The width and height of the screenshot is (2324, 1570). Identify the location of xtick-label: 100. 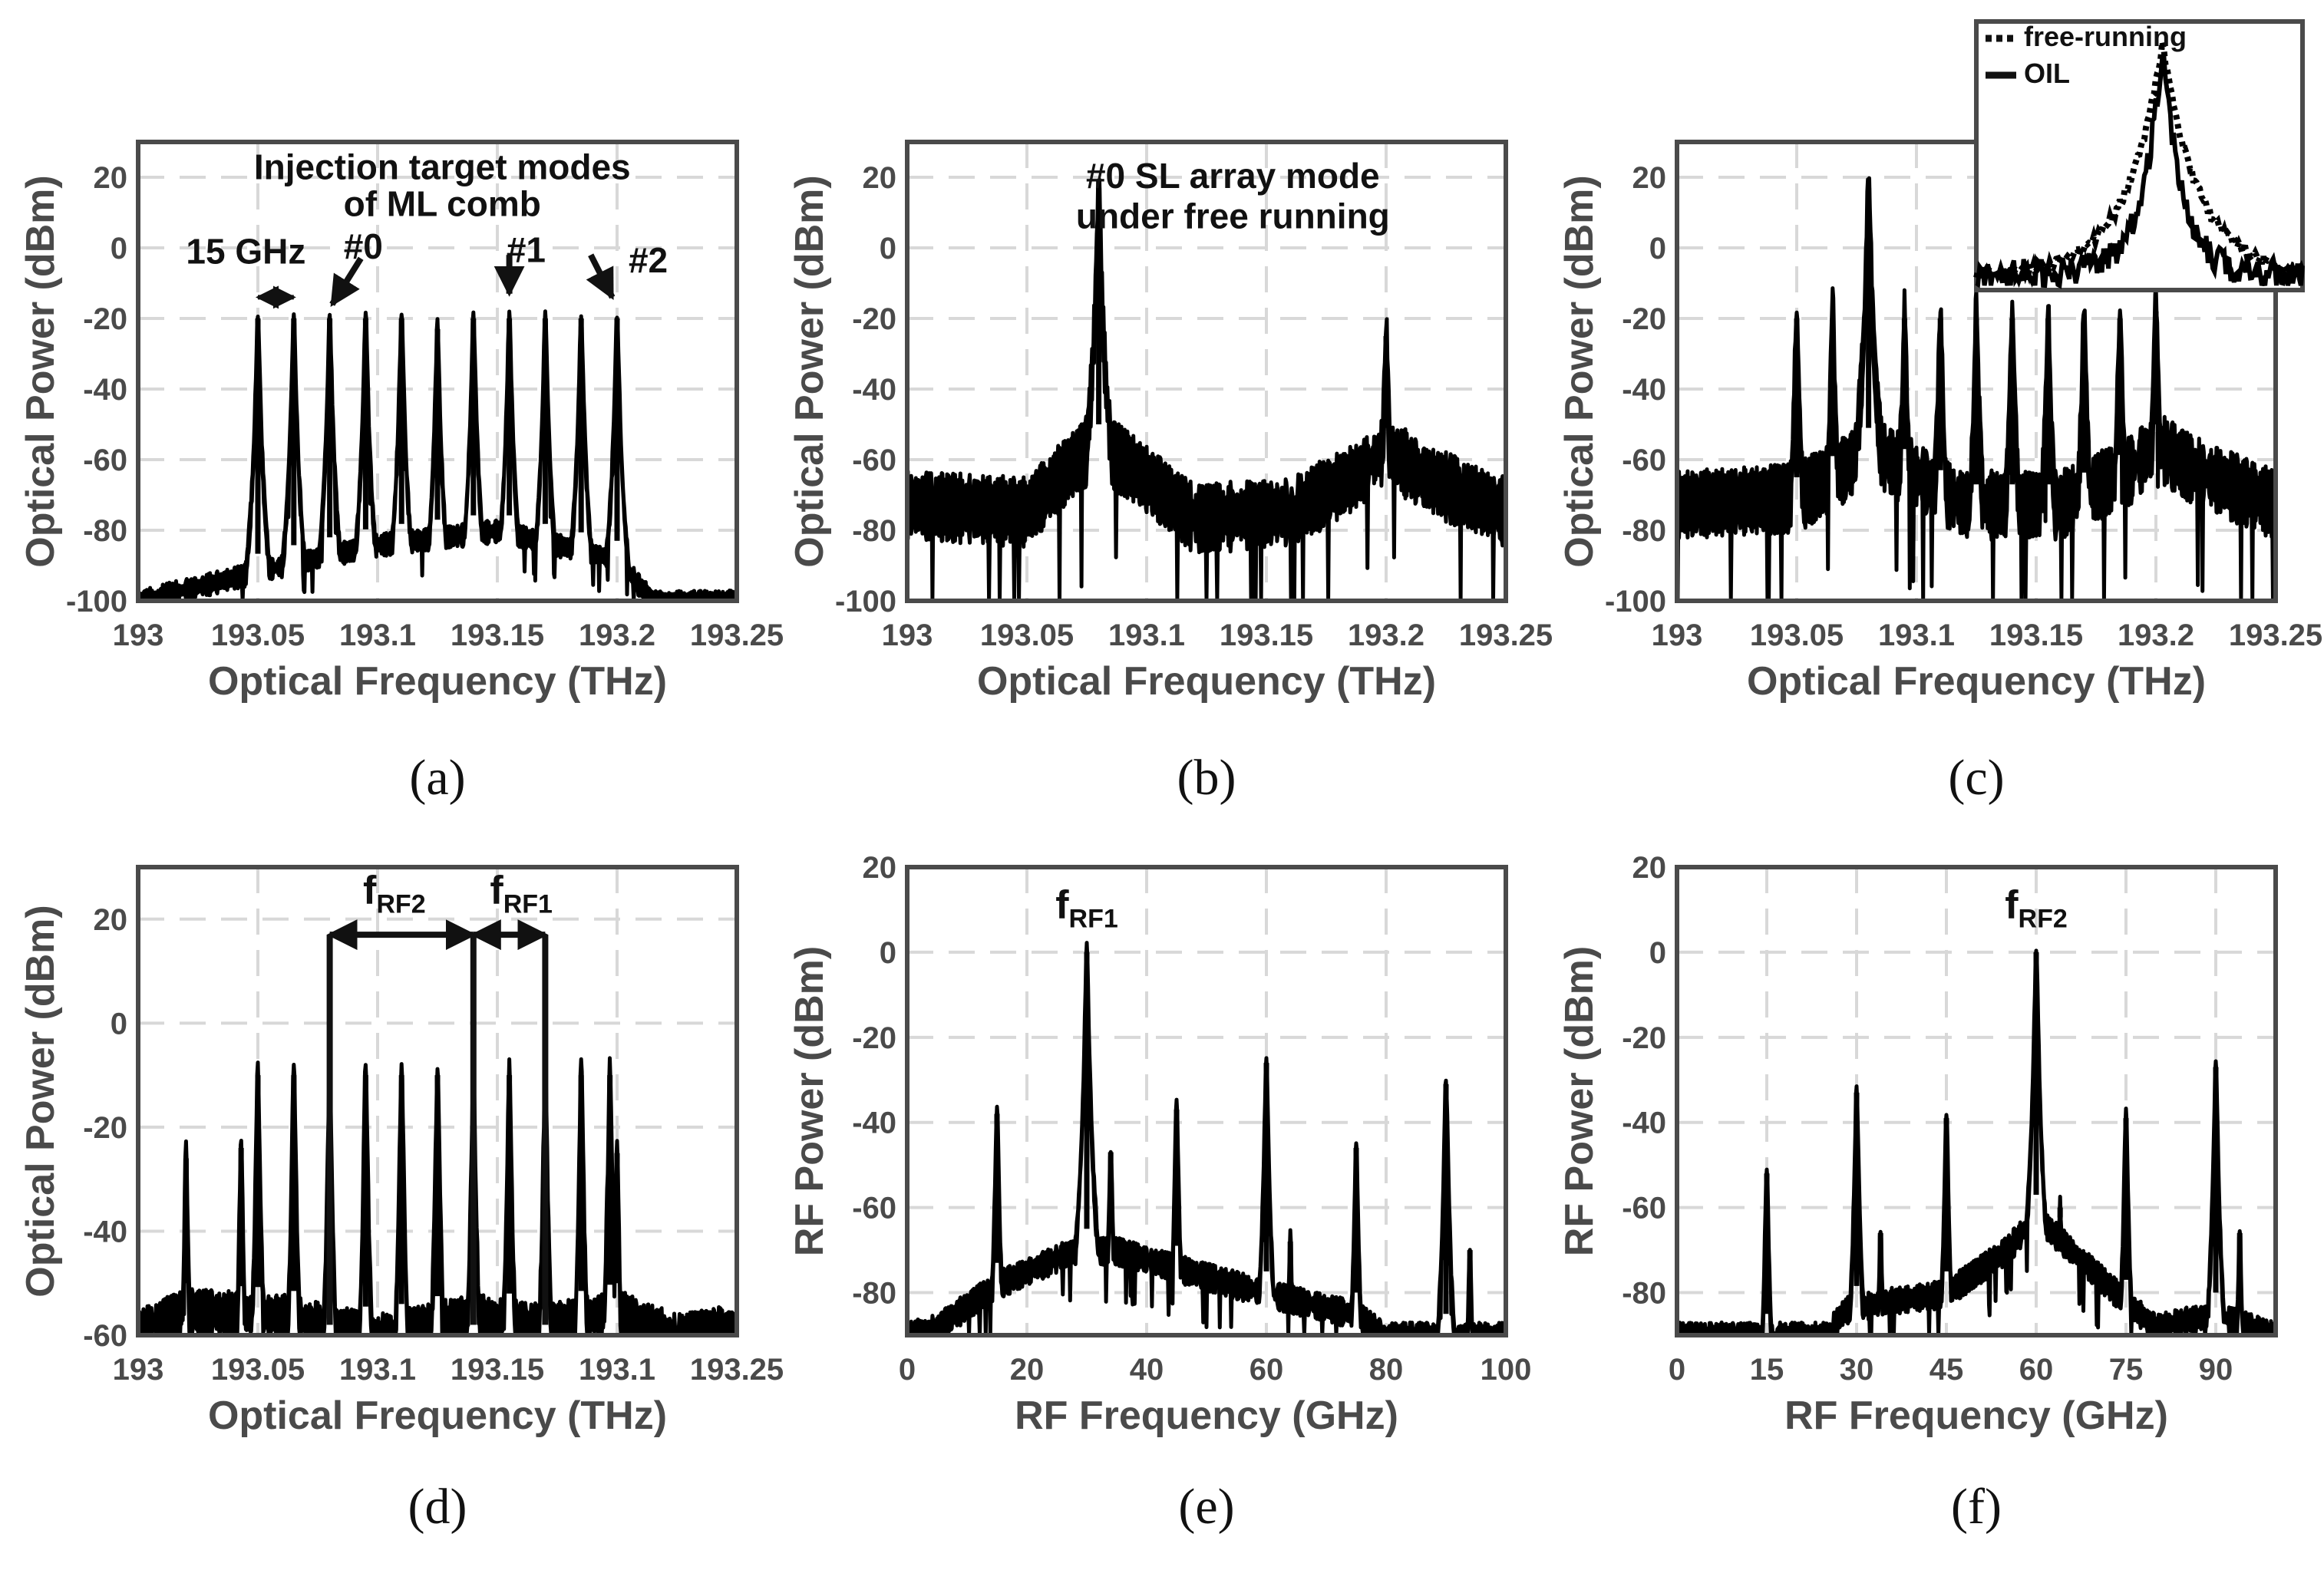
(1506, 1370).